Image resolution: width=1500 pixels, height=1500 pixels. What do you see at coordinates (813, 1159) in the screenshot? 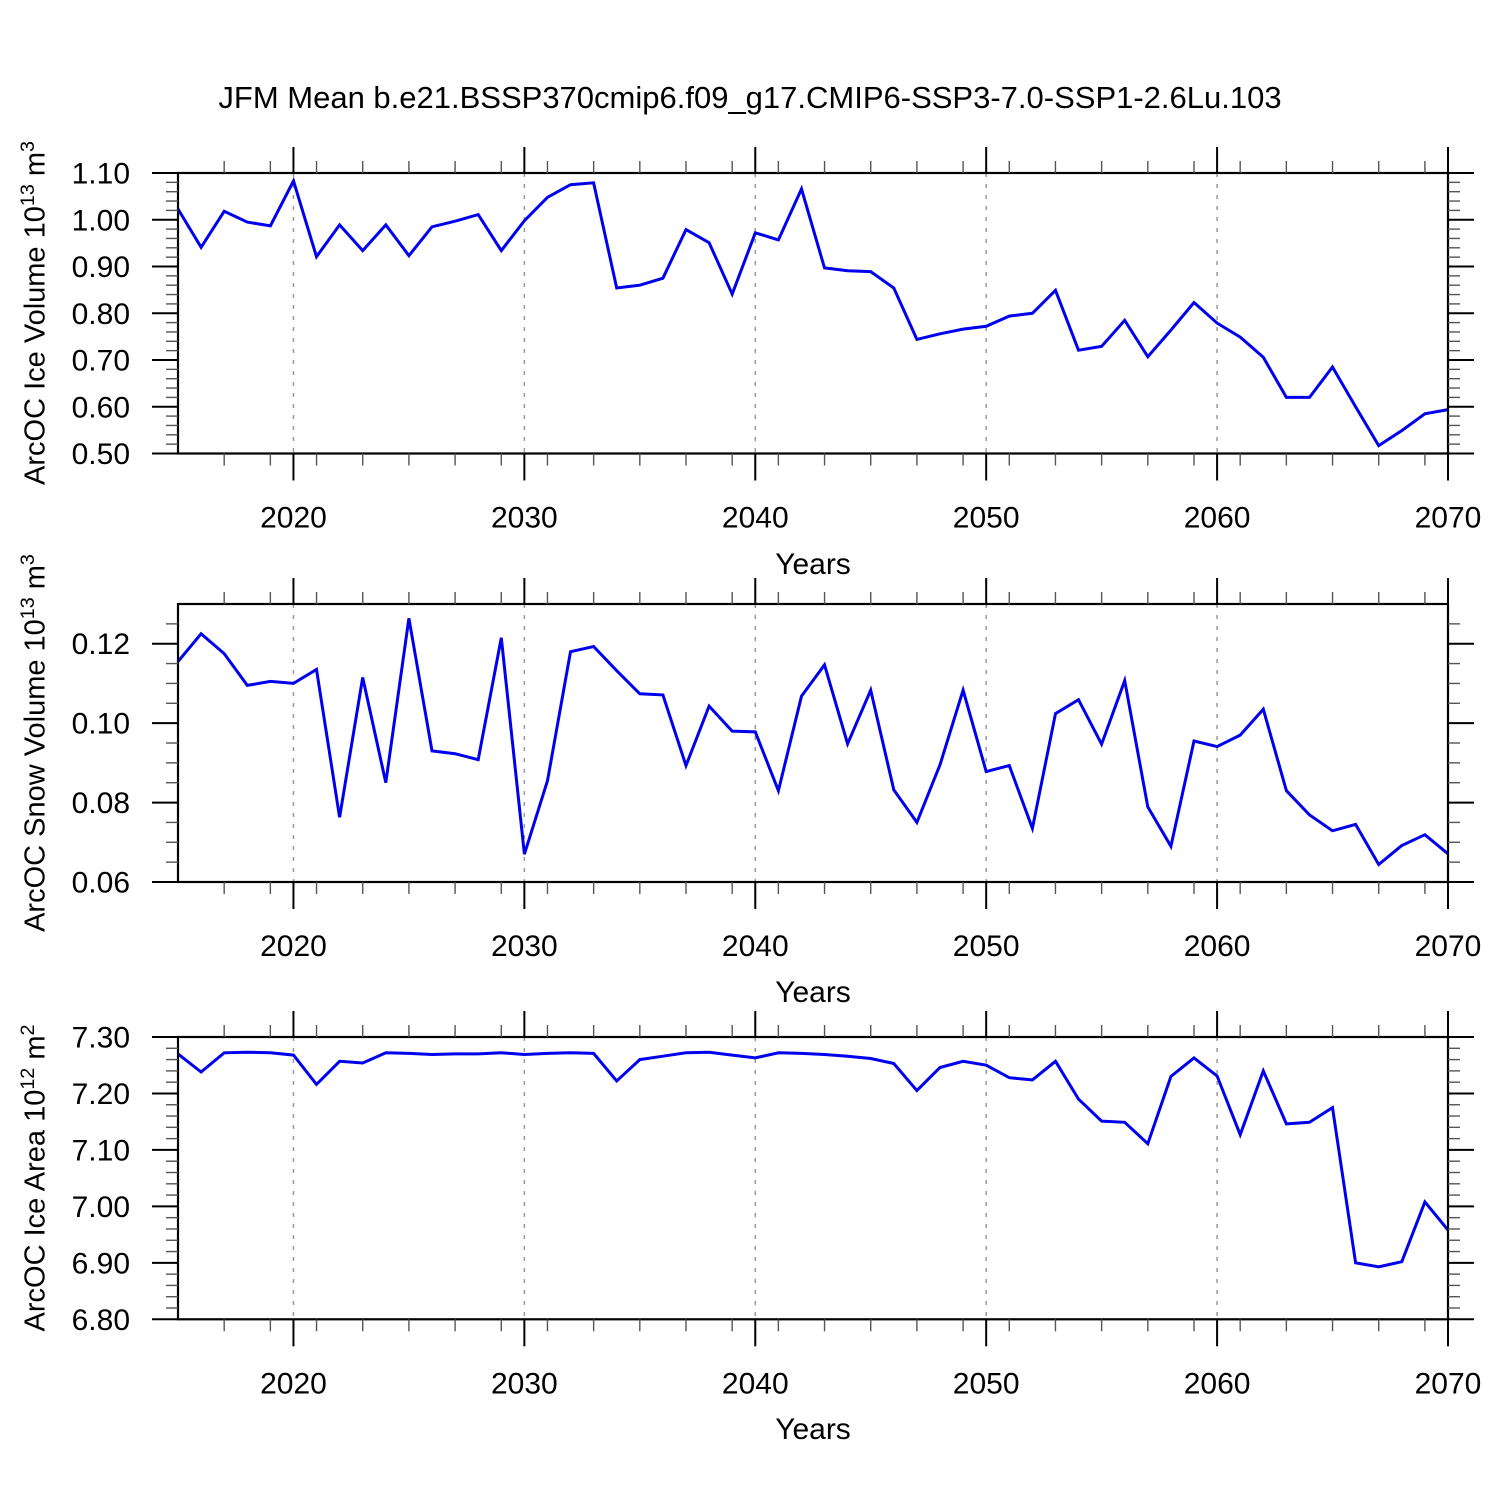
I see `ice-area-line` at bounding box center [813, 1159].